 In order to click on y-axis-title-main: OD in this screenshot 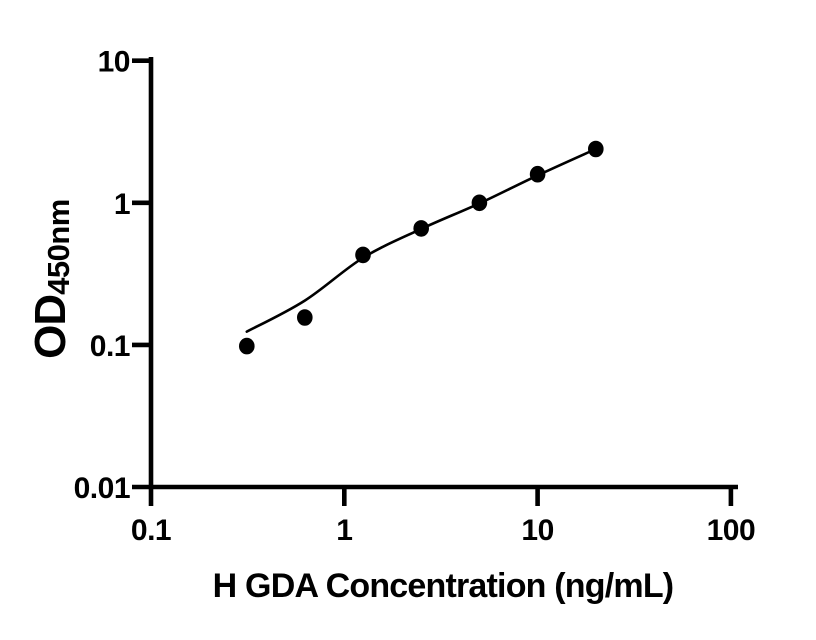, I will do `click(50, 327)`.